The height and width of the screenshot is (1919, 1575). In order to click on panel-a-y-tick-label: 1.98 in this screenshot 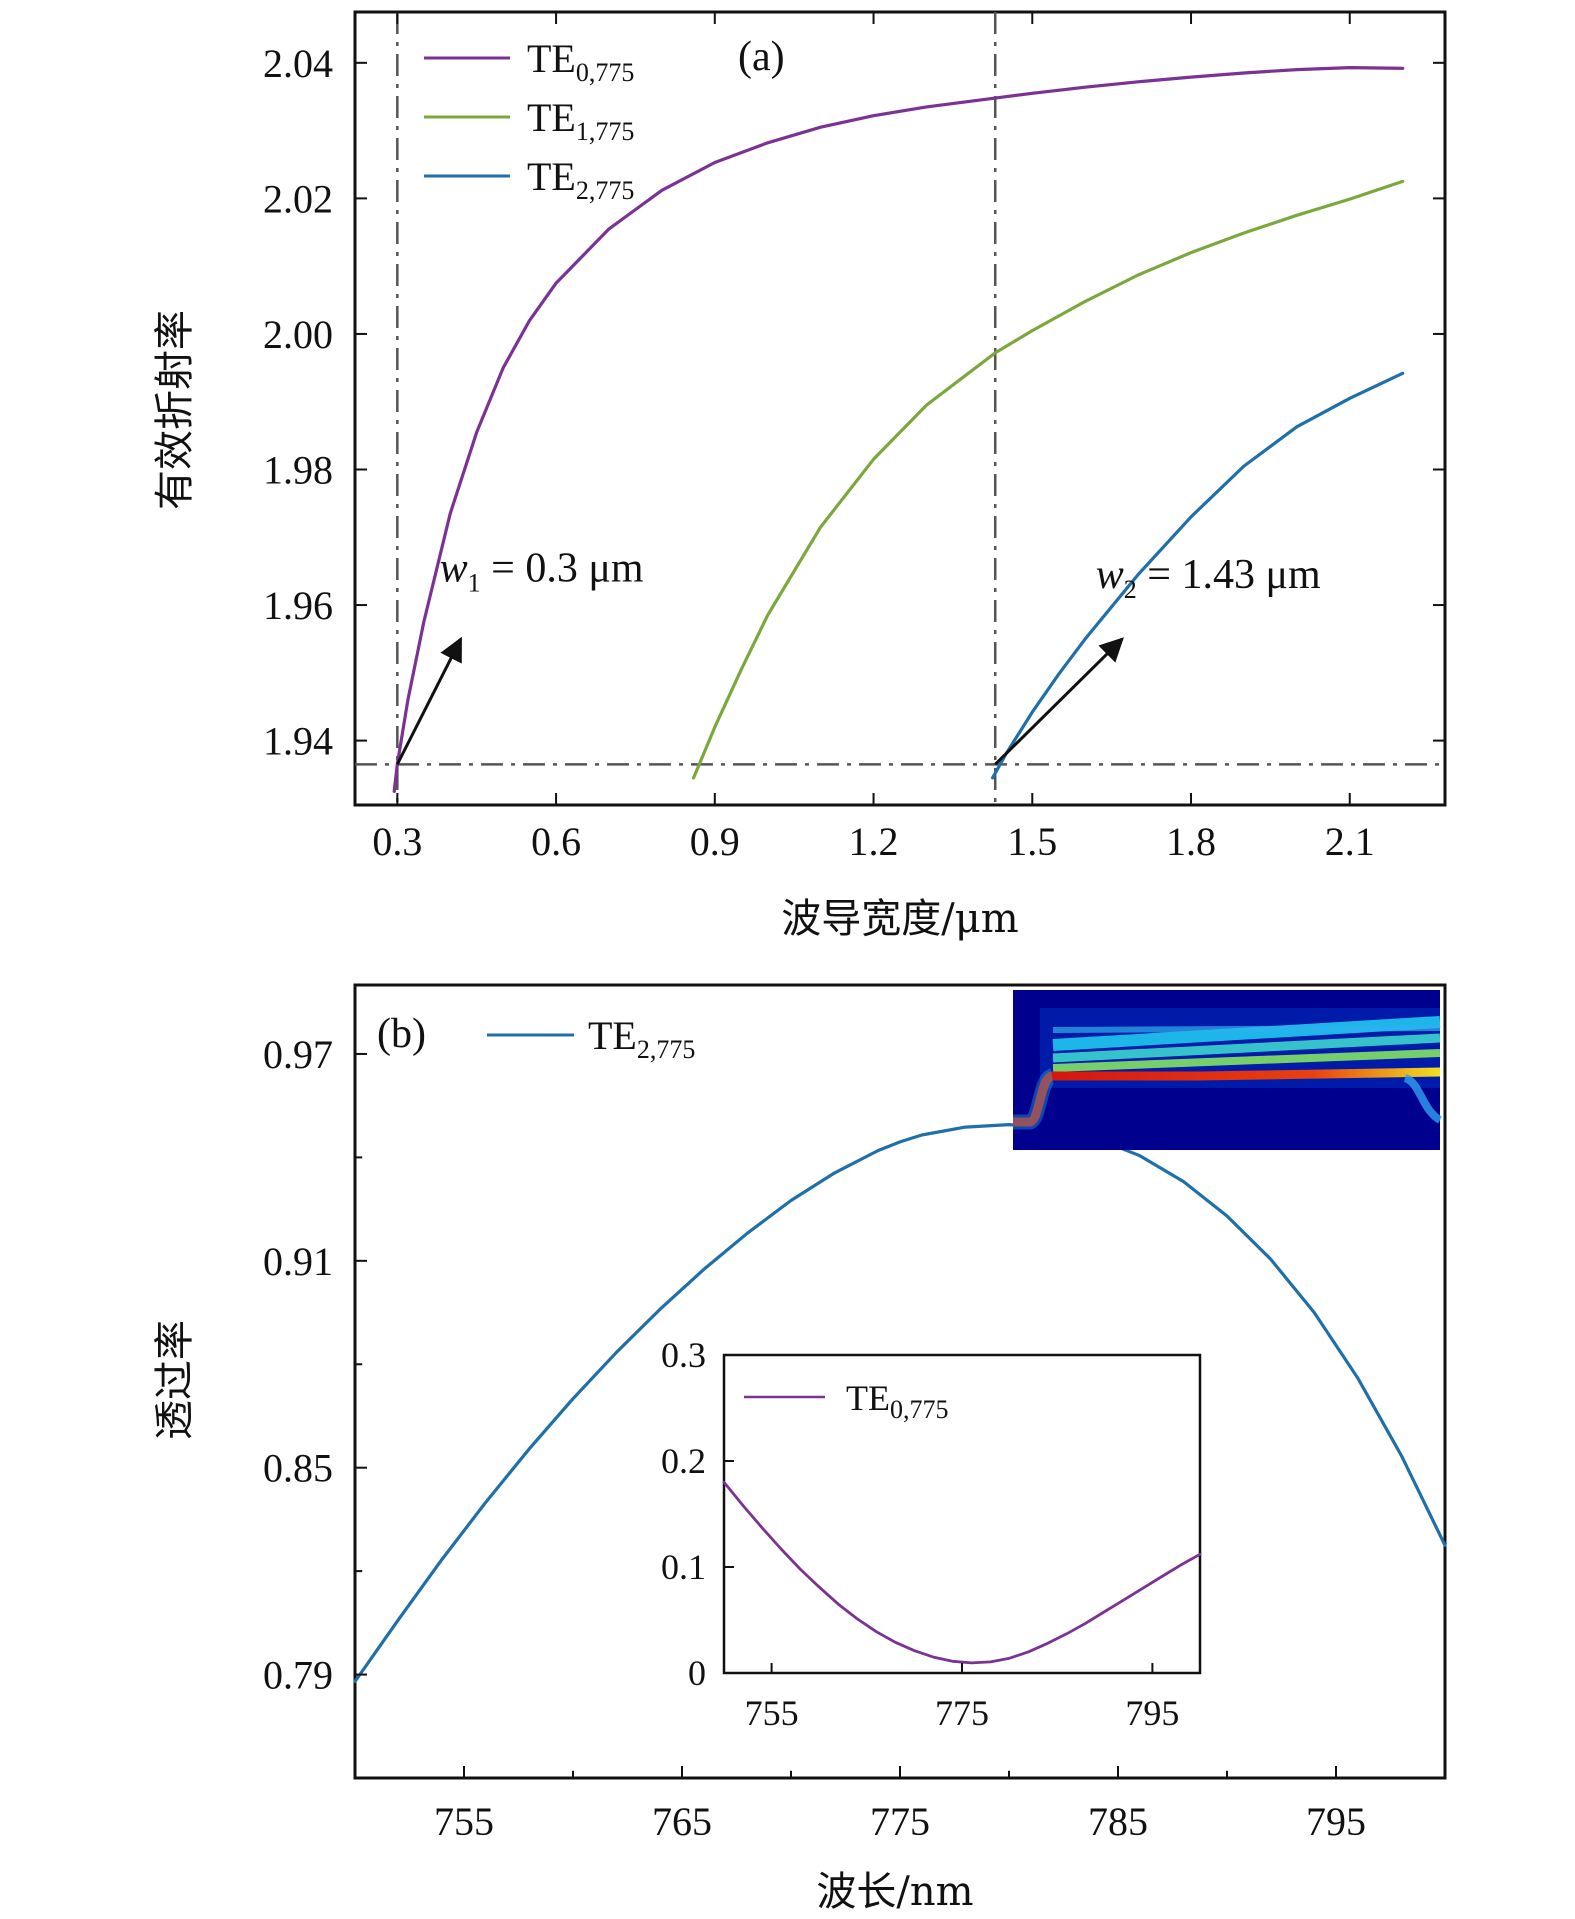, I will do `click(298, 470)`.